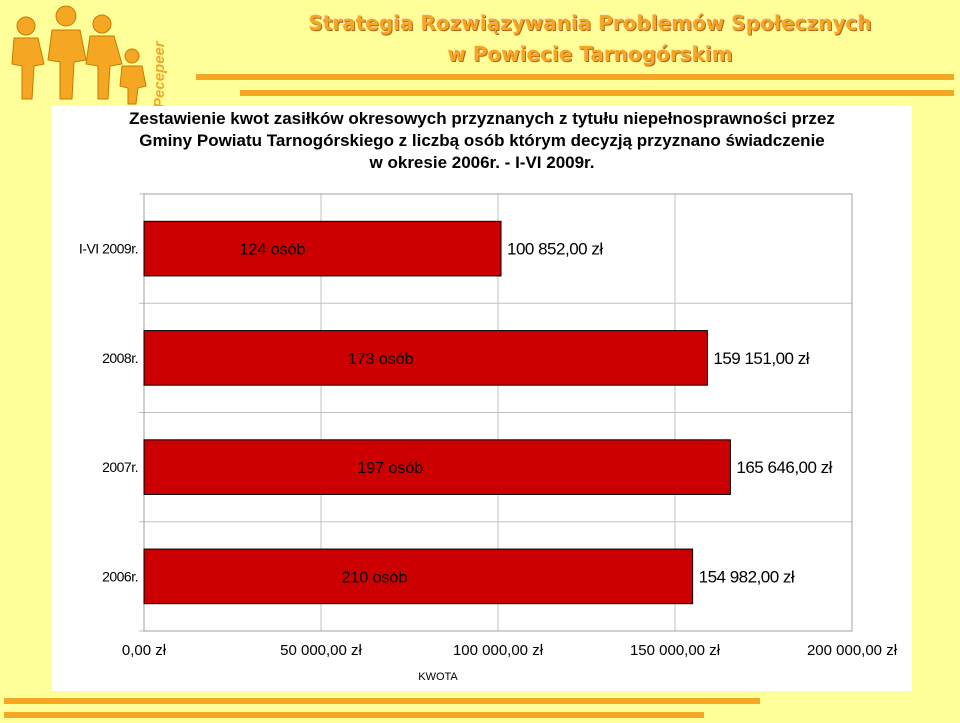 The image size is (960, 723). Describe the element at coordinates (89, 56) in the screenshot. I see `logo-figures-icon: Pecepeer` at that location.